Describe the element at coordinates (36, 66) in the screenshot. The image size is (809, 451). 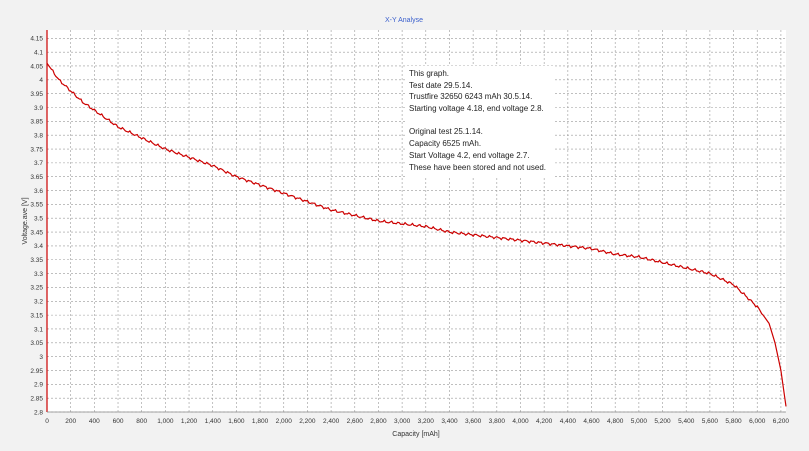
I see `y-tick-label: 4.05` at that location.